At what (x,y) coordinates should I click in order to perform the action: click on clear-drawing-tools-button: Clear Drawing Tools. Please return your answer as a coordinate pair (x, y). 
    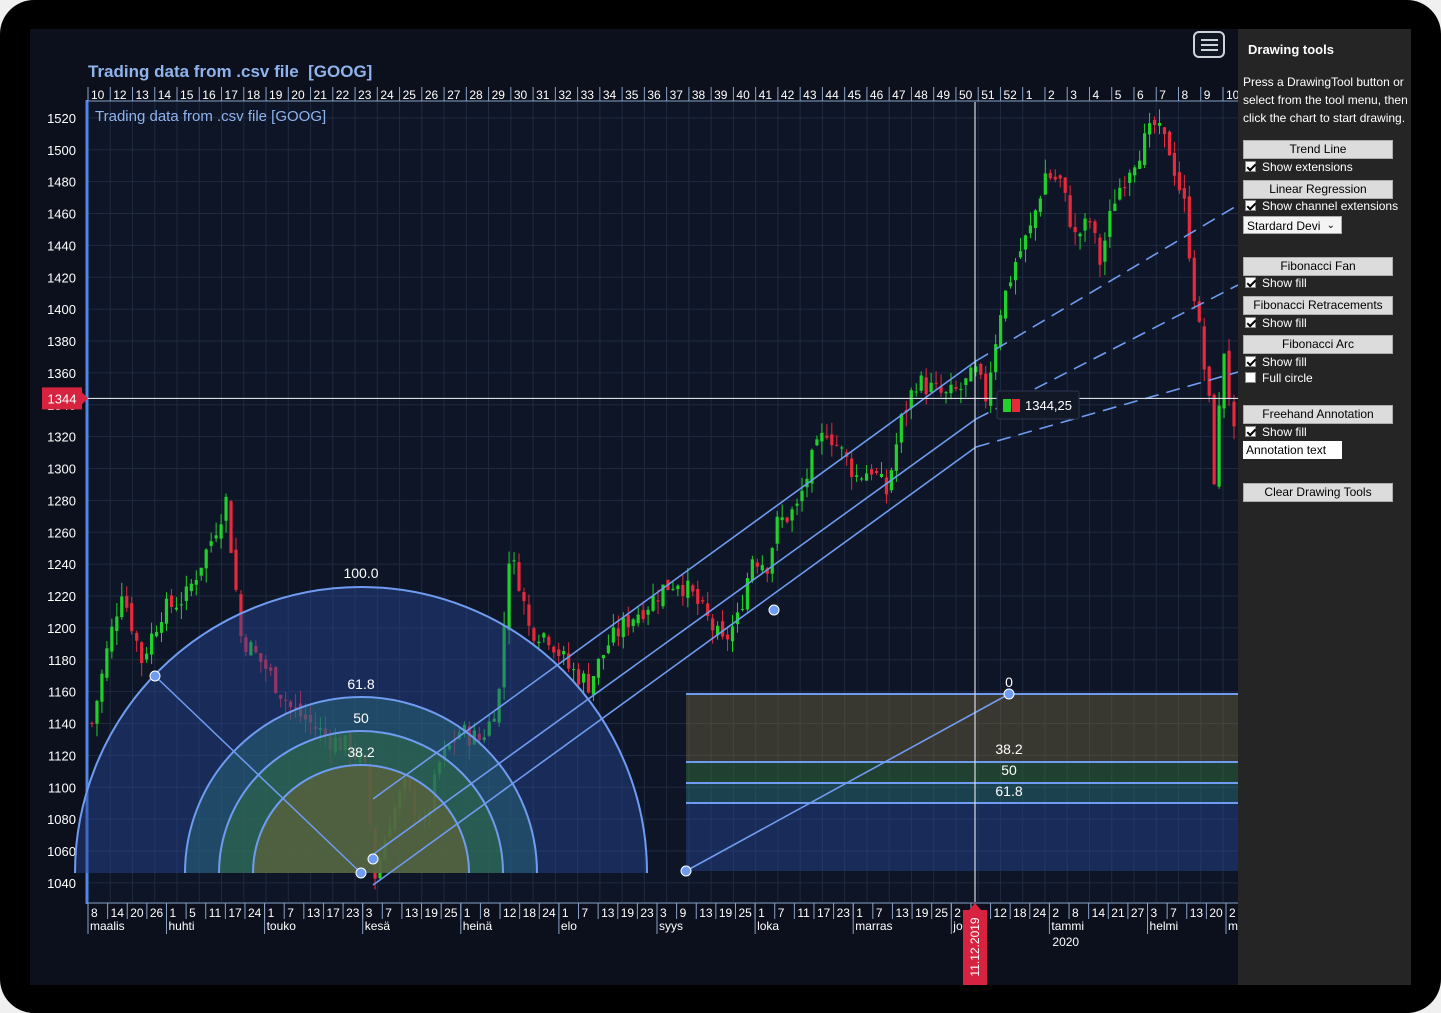
    Looking at the image, I should click on (1318, 492).